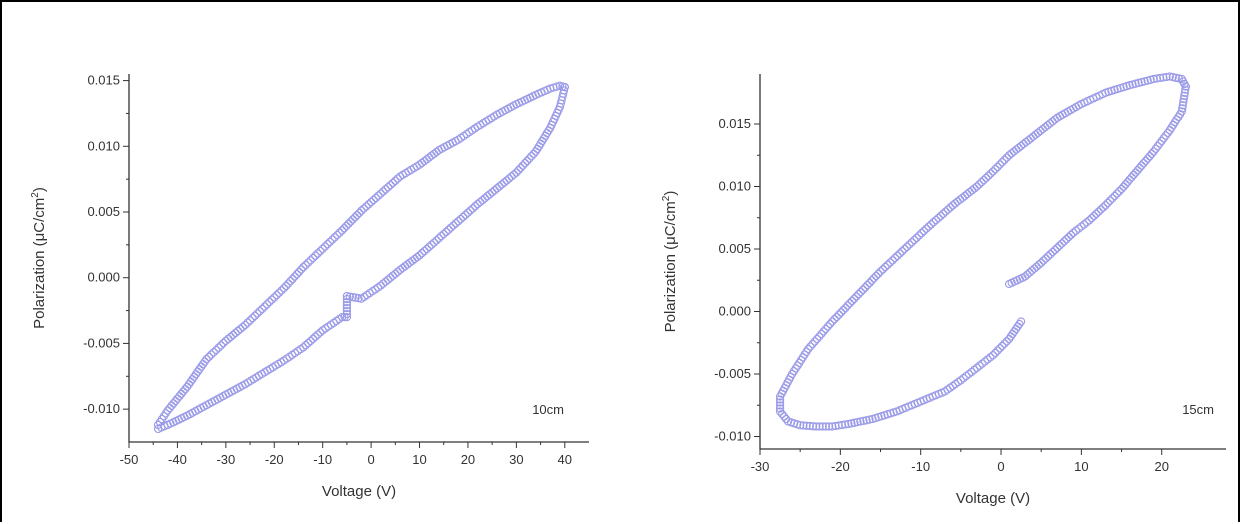  I want to click on y-axis-label-part: 2, so click(35, 195).